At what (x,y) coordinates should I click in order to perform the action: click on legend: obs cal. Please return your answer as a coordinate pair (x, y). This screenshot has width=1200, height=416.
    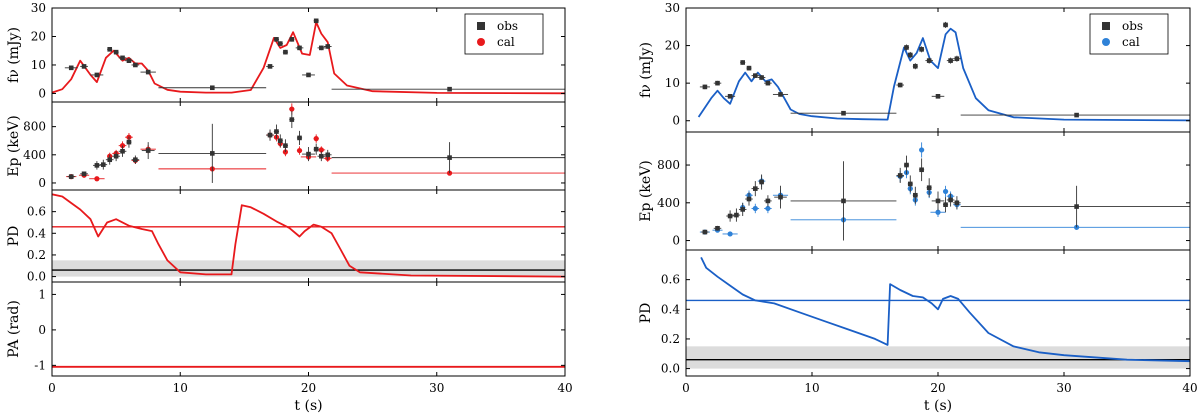
    Looking at the image, I should click on (504, 34).